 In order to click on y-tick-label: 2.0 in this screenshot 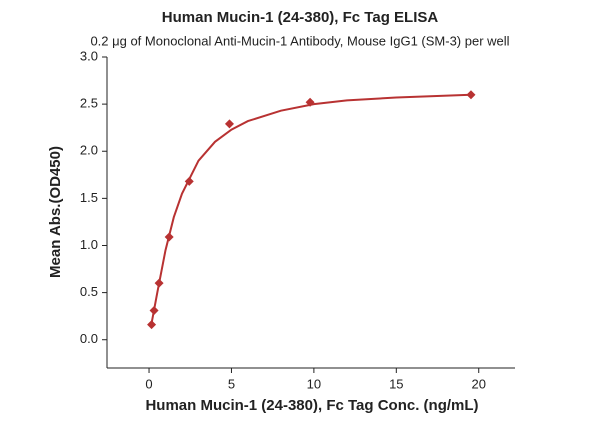, I will do `click(89, 150)`.